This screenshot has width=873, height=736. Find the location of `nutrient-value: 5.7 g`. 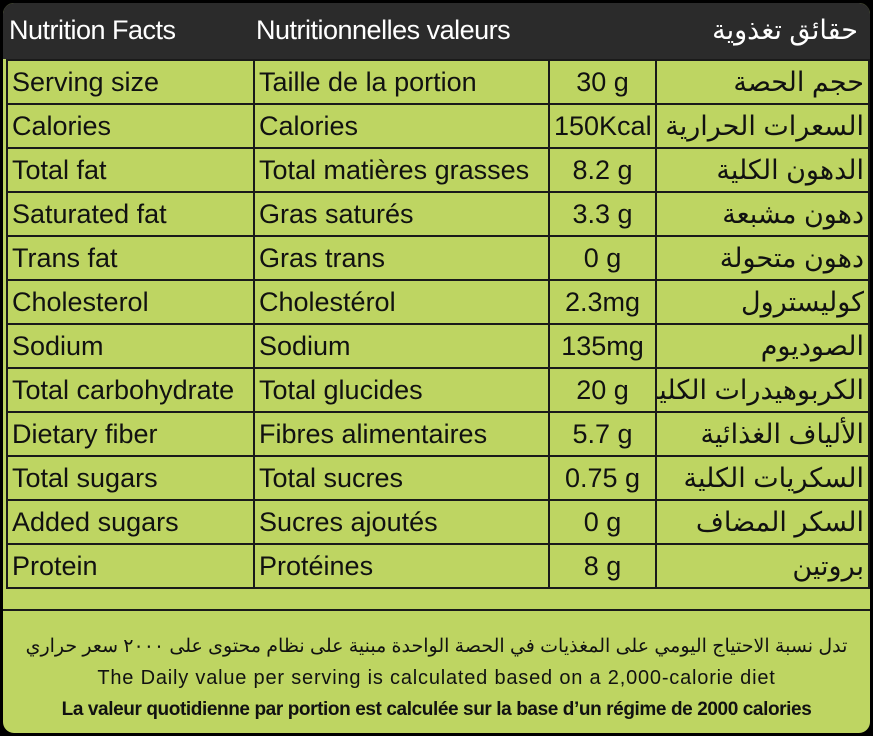

nutrient-value: 5.7 g is located at coordinates (602, 434).